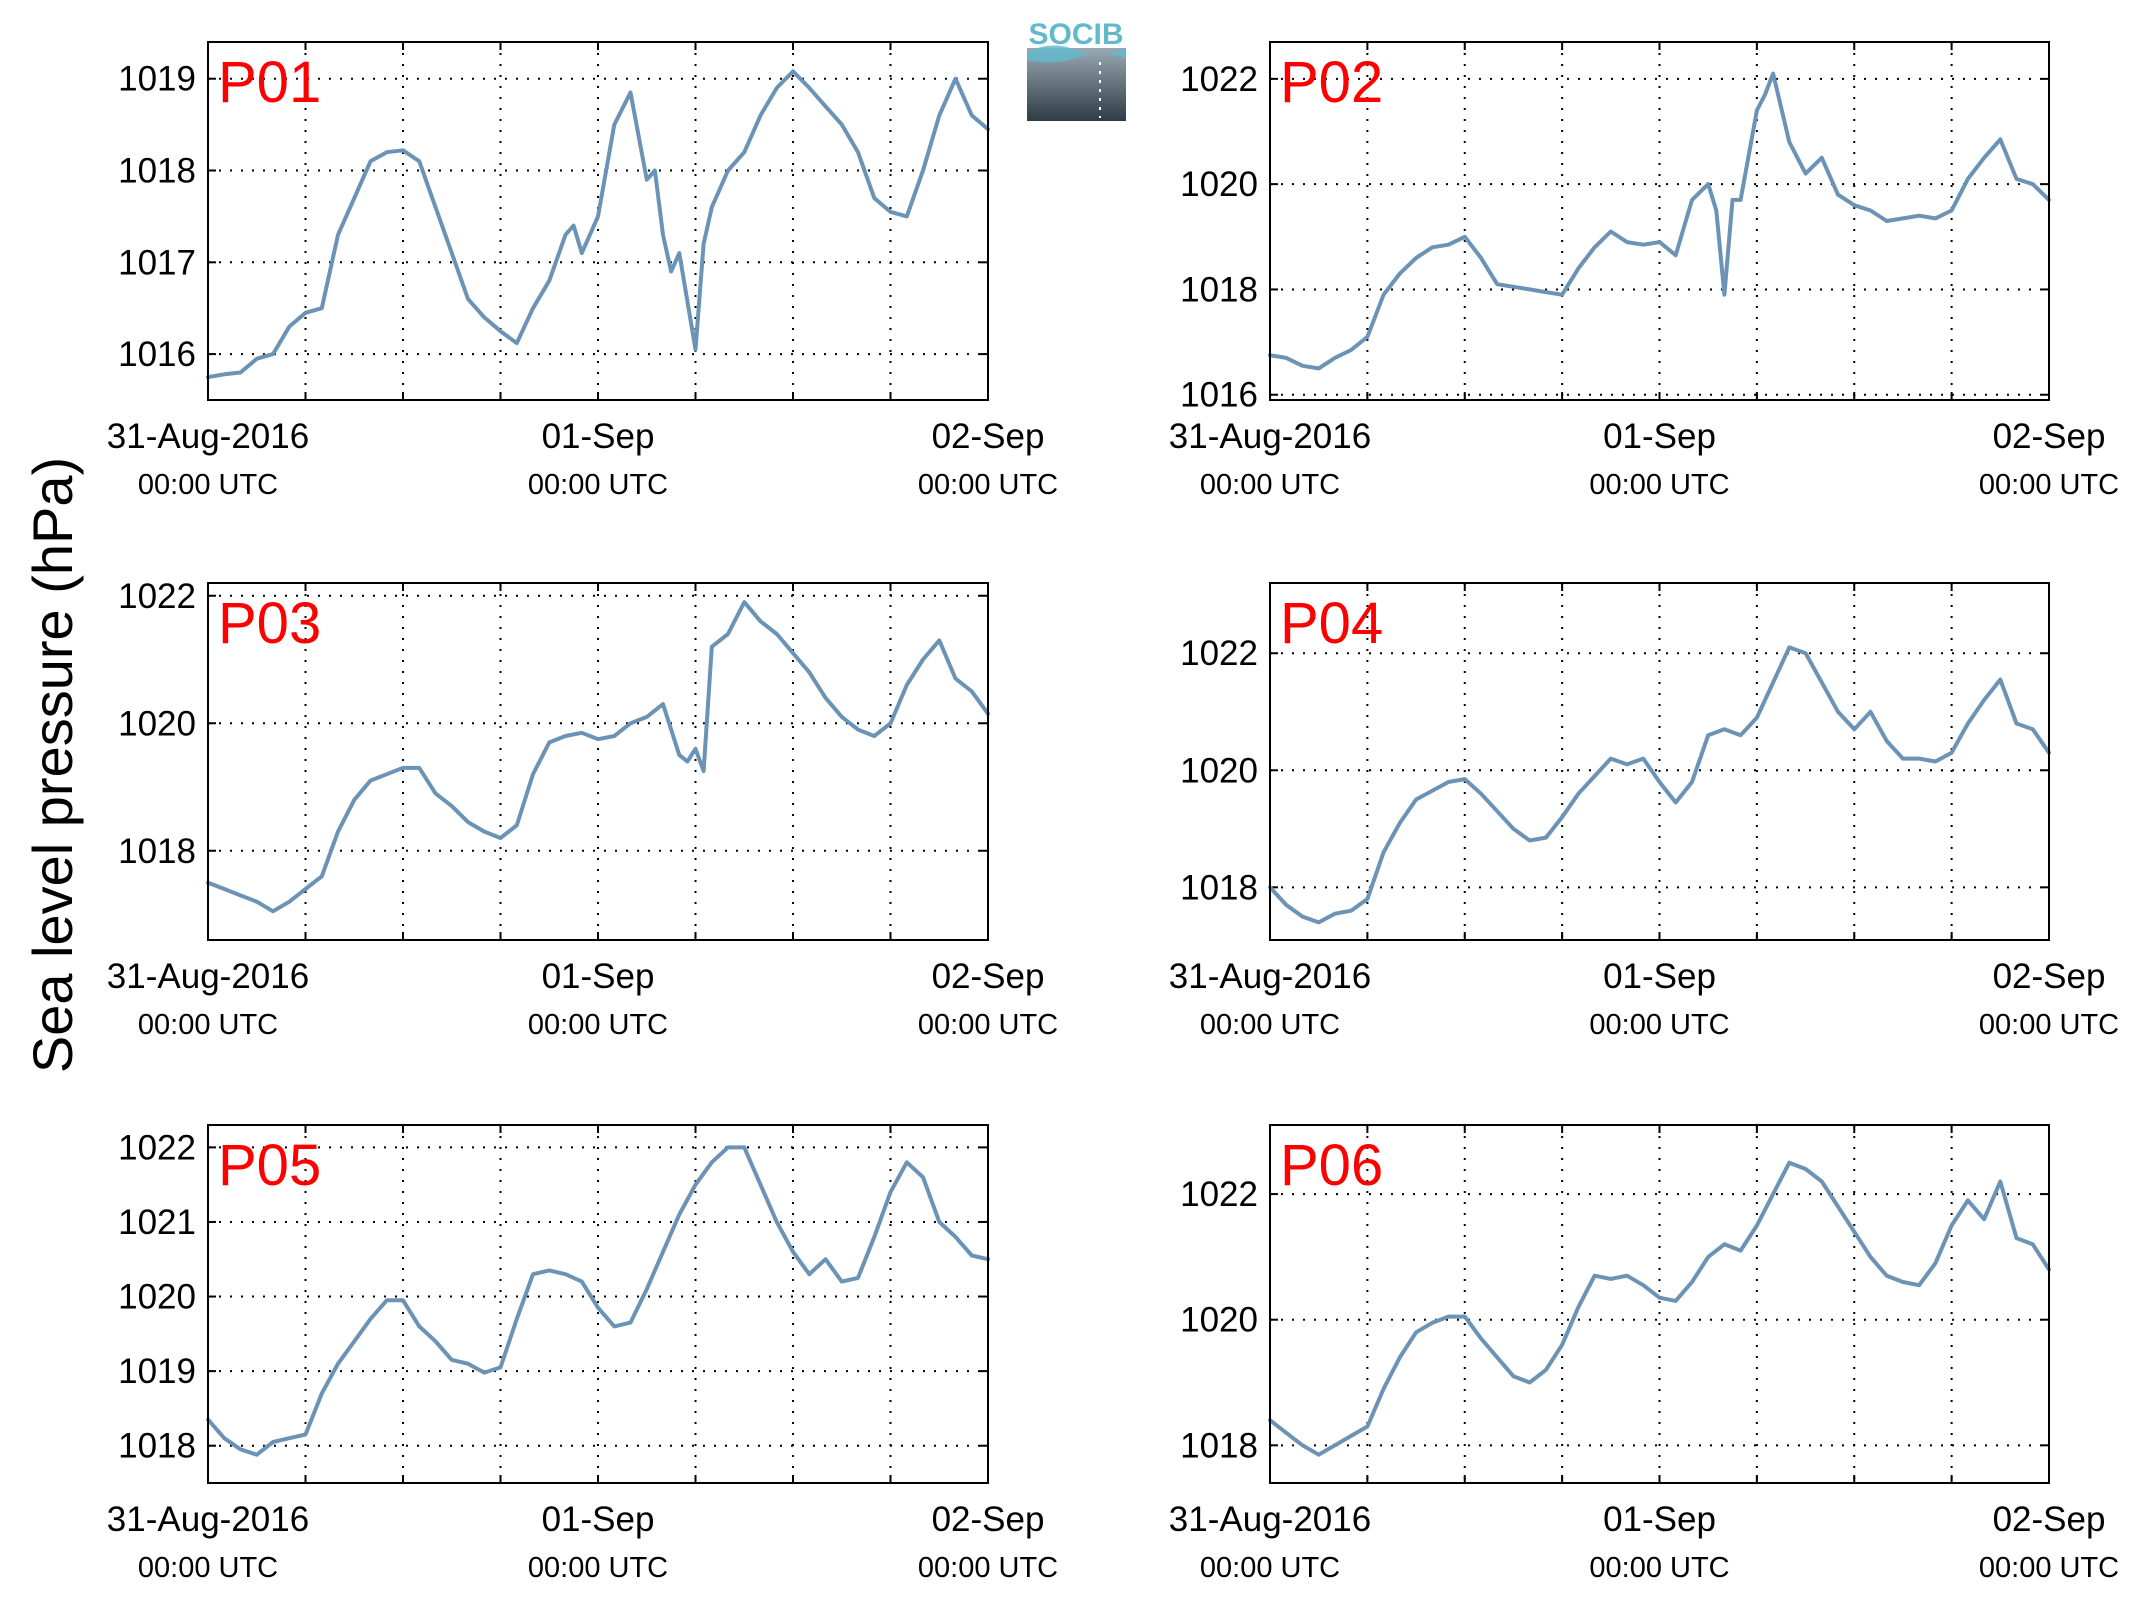 Image resolution: width=2133 pixels, height=1608 pixels. Describe the element at coordinates (157, 1222) in the screenshot. I see `y-tick-label: 1021` at that location.